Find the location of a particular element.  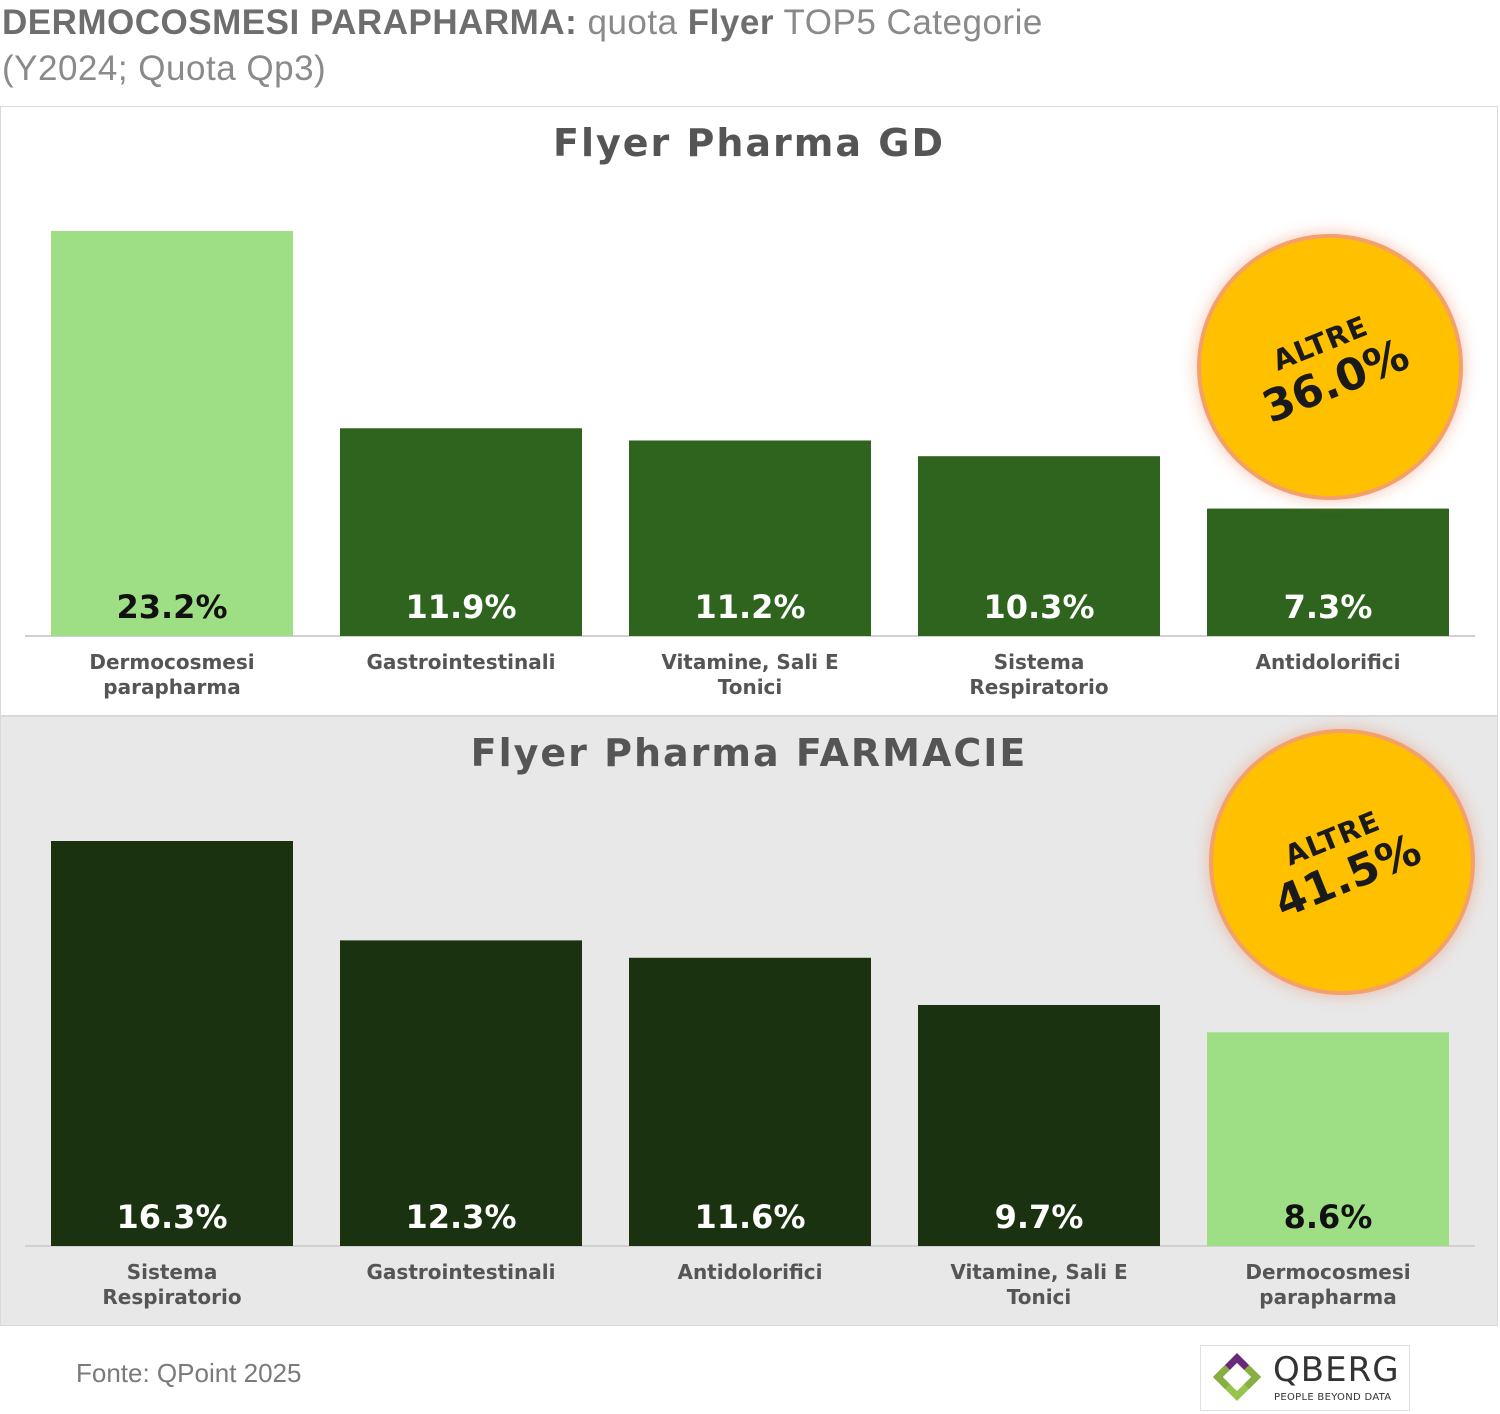

title-bold: DERMOCOSMESI PARAPHARMA: is located at coordinates (290, 22).